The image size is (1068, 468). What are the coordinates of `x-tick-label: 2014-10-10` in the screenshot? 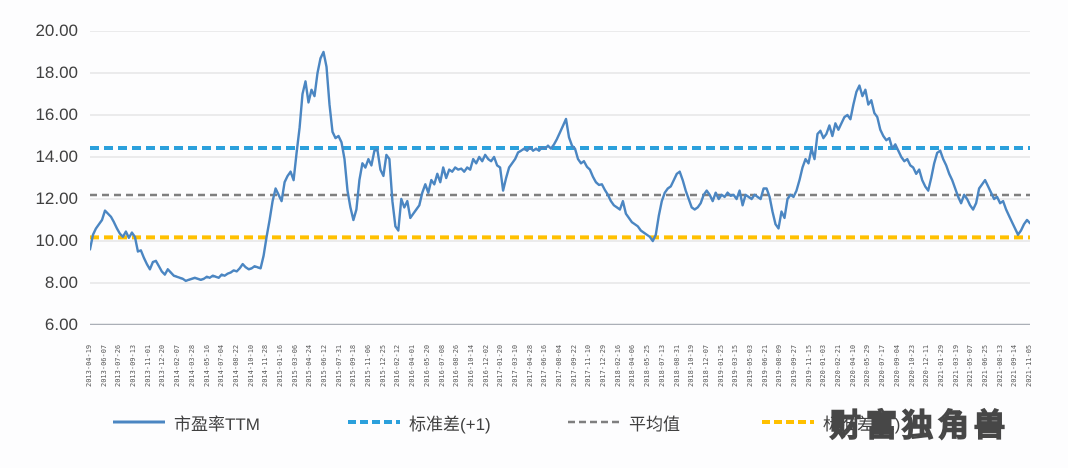 It's located at (250, 365).